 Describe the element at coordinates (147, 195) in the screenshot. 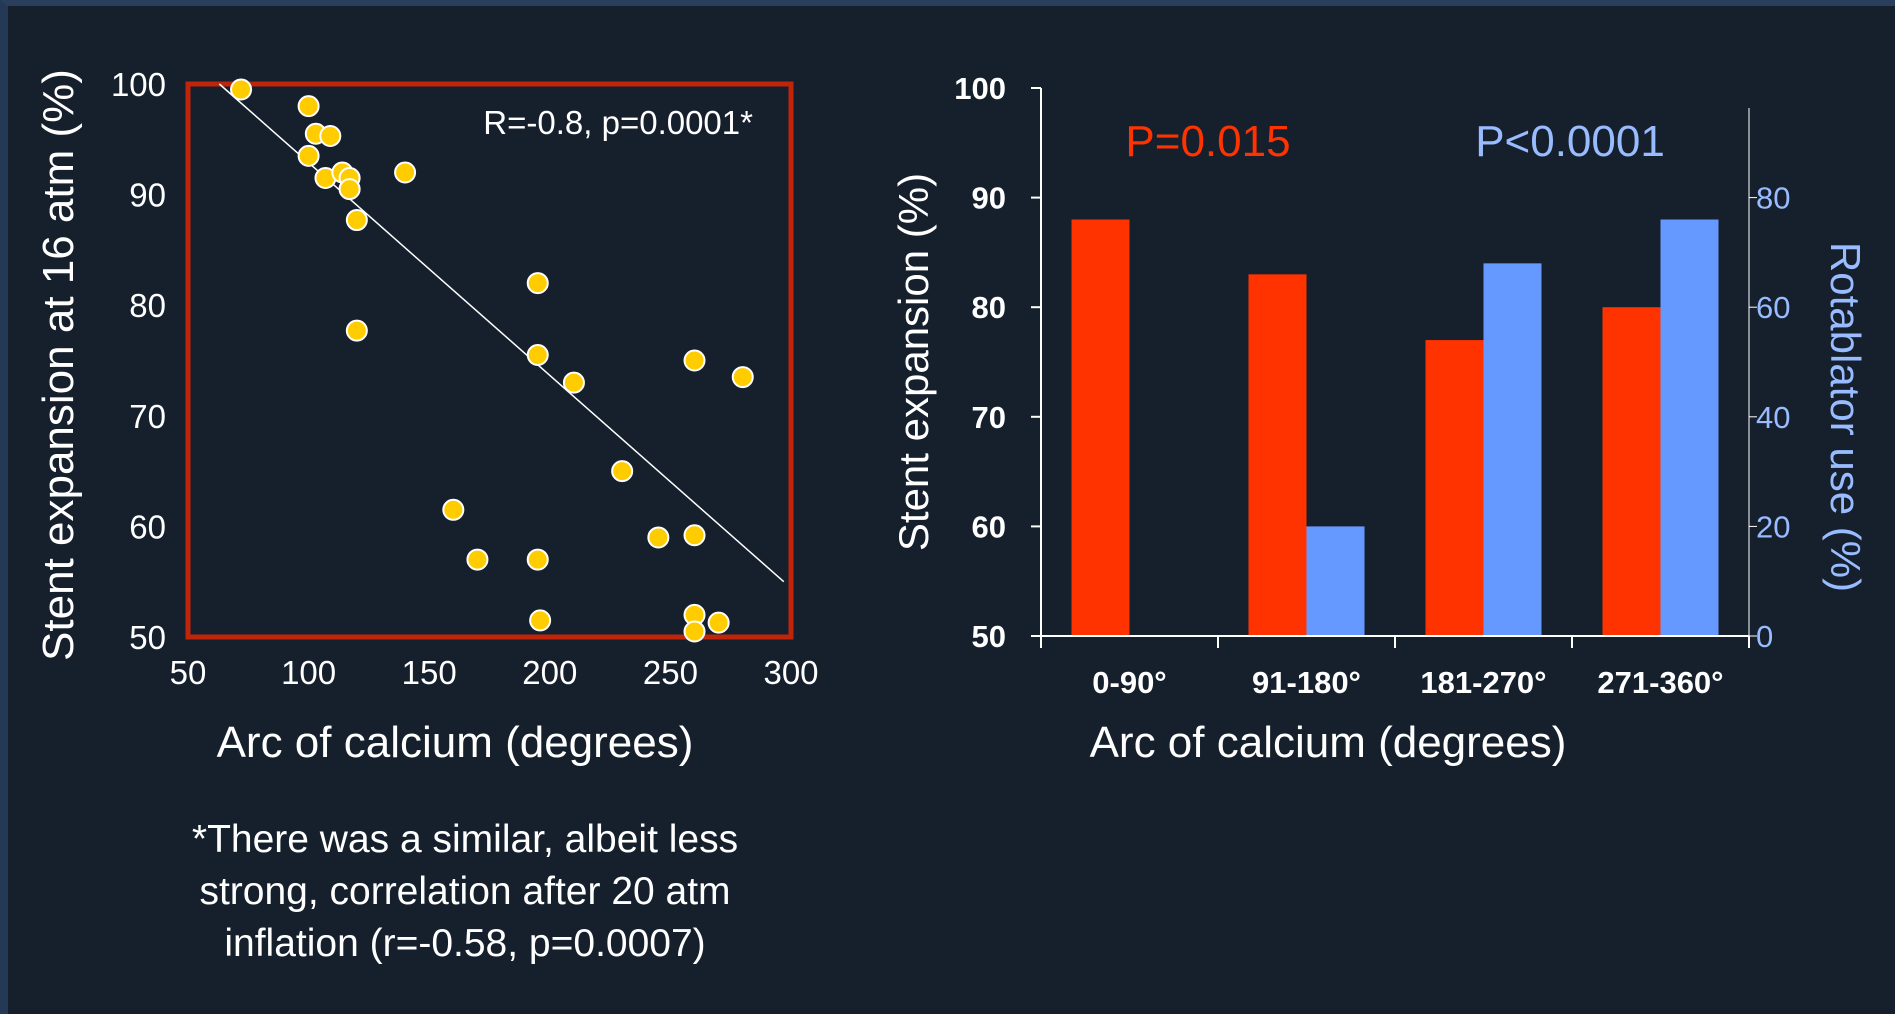

I see `scatter-y-tick-label: 90` at that location.